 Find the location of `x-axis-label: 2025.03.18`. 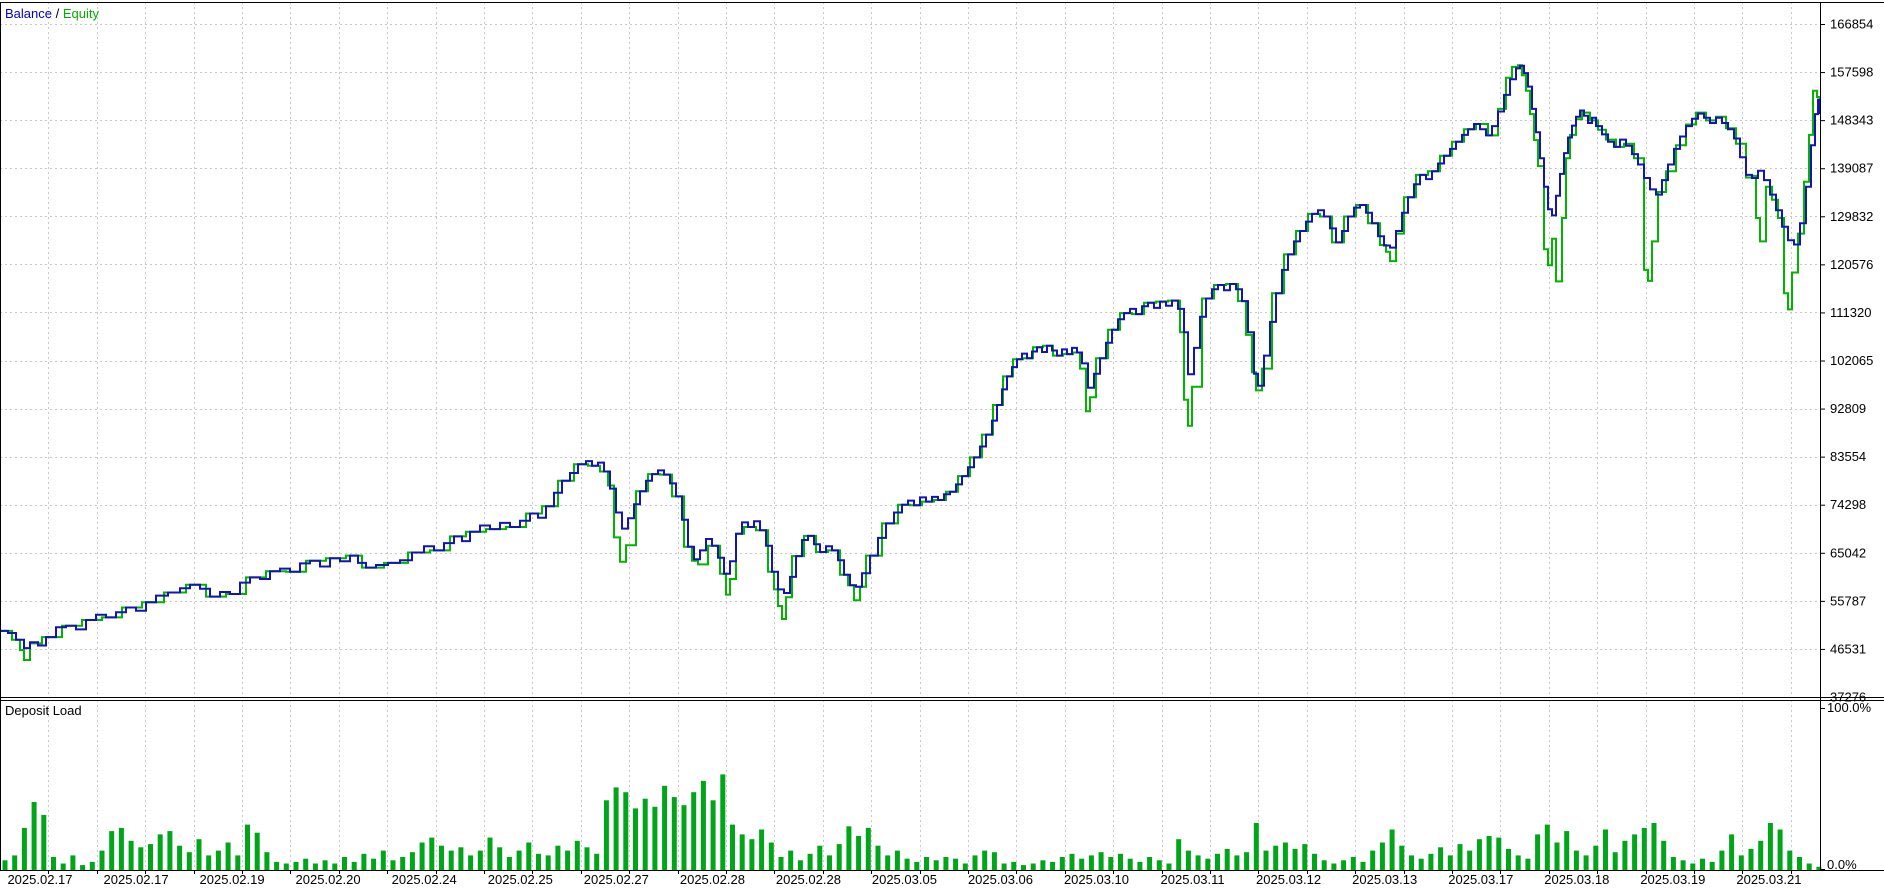

x-axis-label: 2025.03.18 is located at coordinates (1576, 879).